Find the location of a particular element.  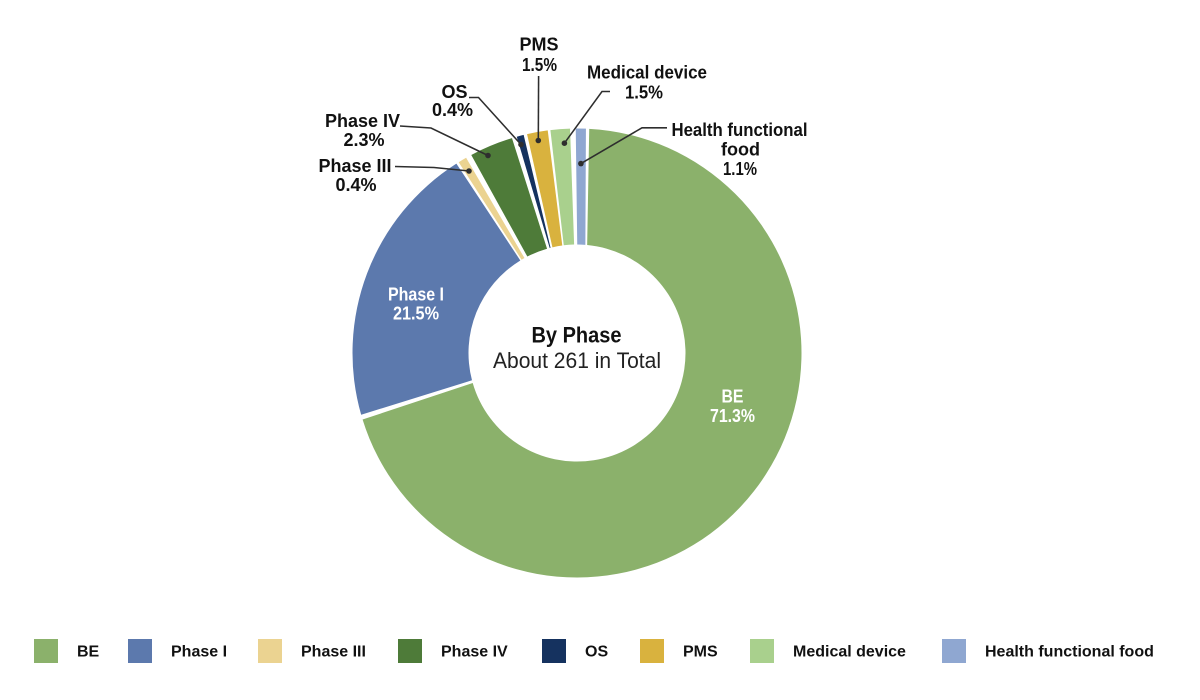

svg-text: 1.1% is located at coordinates (740, 169).